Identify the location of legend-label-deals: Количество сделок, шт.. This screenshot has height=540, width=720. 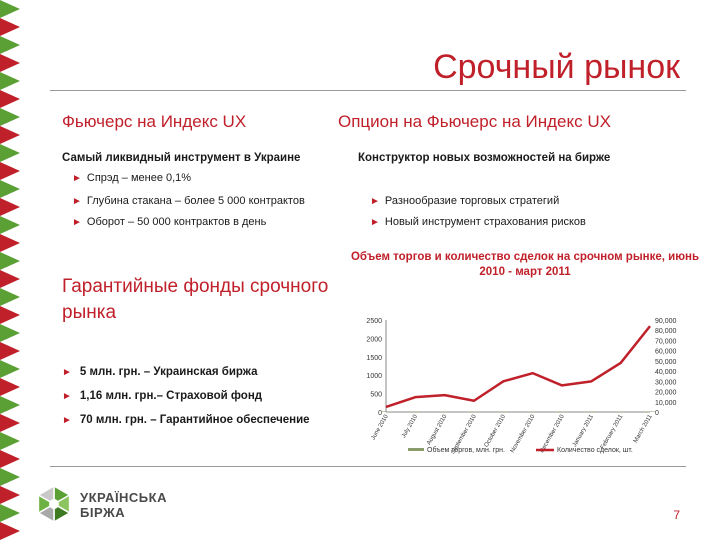
(595, 450).